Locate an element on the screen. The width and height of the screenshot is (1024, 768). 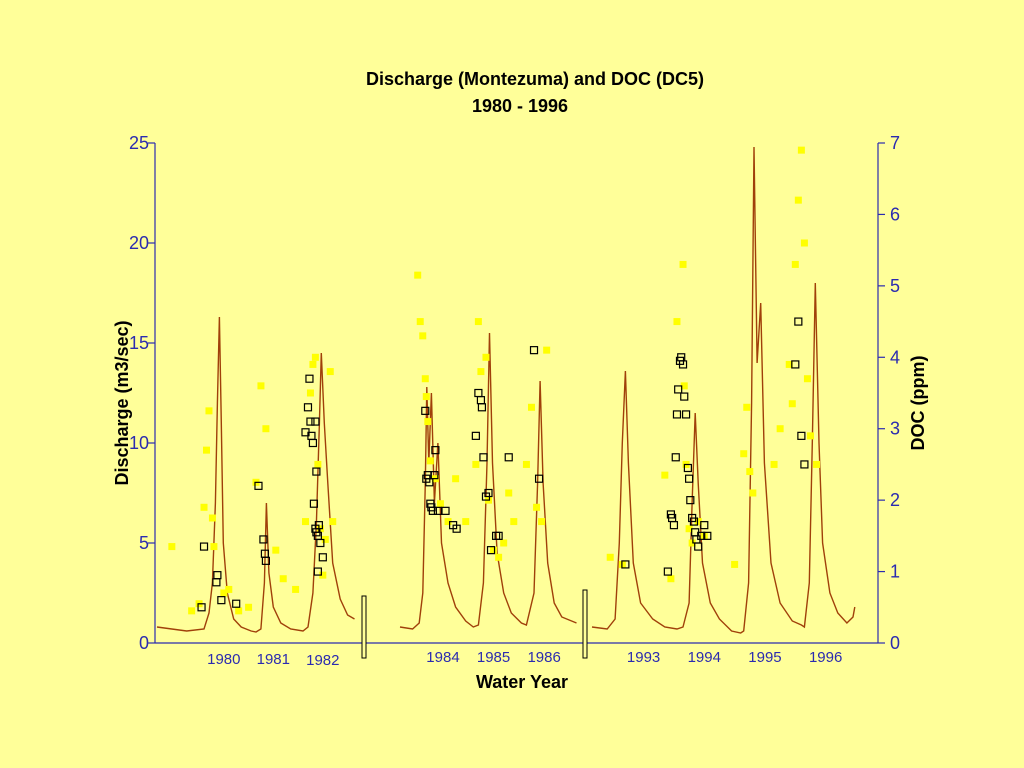
x-year-label: 1996 is located at coordinates (825, 657).